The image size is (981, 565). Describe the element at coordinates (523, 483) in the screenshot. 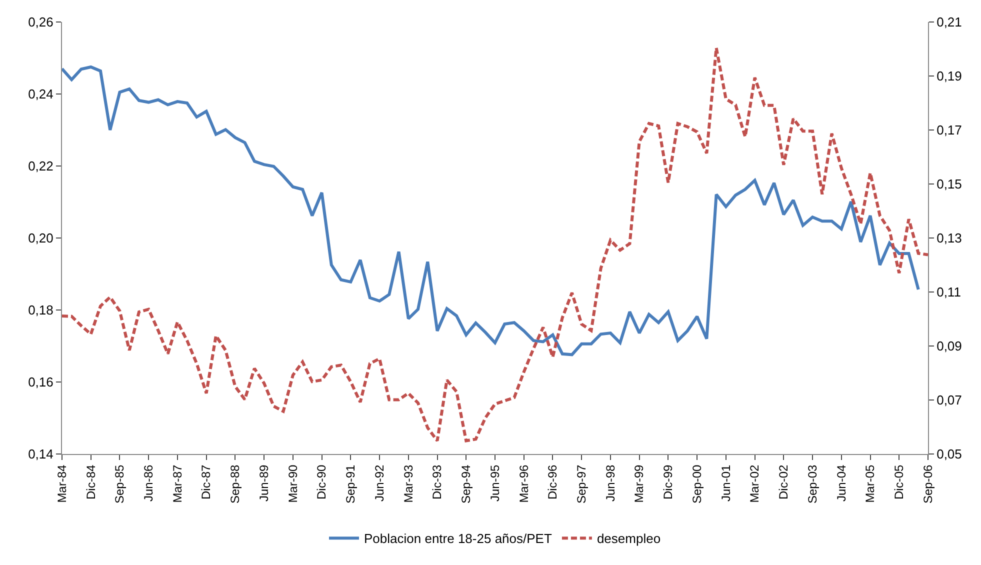

I see `x-tick-label: Mar-96` at that location.